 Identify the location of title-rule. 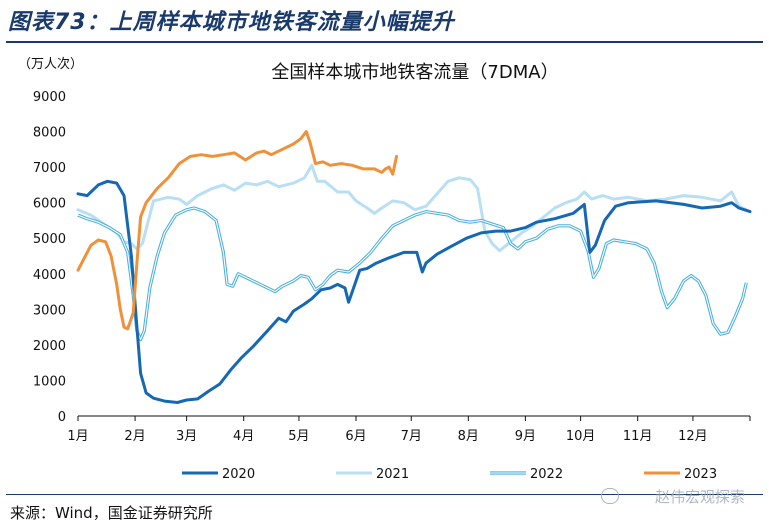
(384, 42).